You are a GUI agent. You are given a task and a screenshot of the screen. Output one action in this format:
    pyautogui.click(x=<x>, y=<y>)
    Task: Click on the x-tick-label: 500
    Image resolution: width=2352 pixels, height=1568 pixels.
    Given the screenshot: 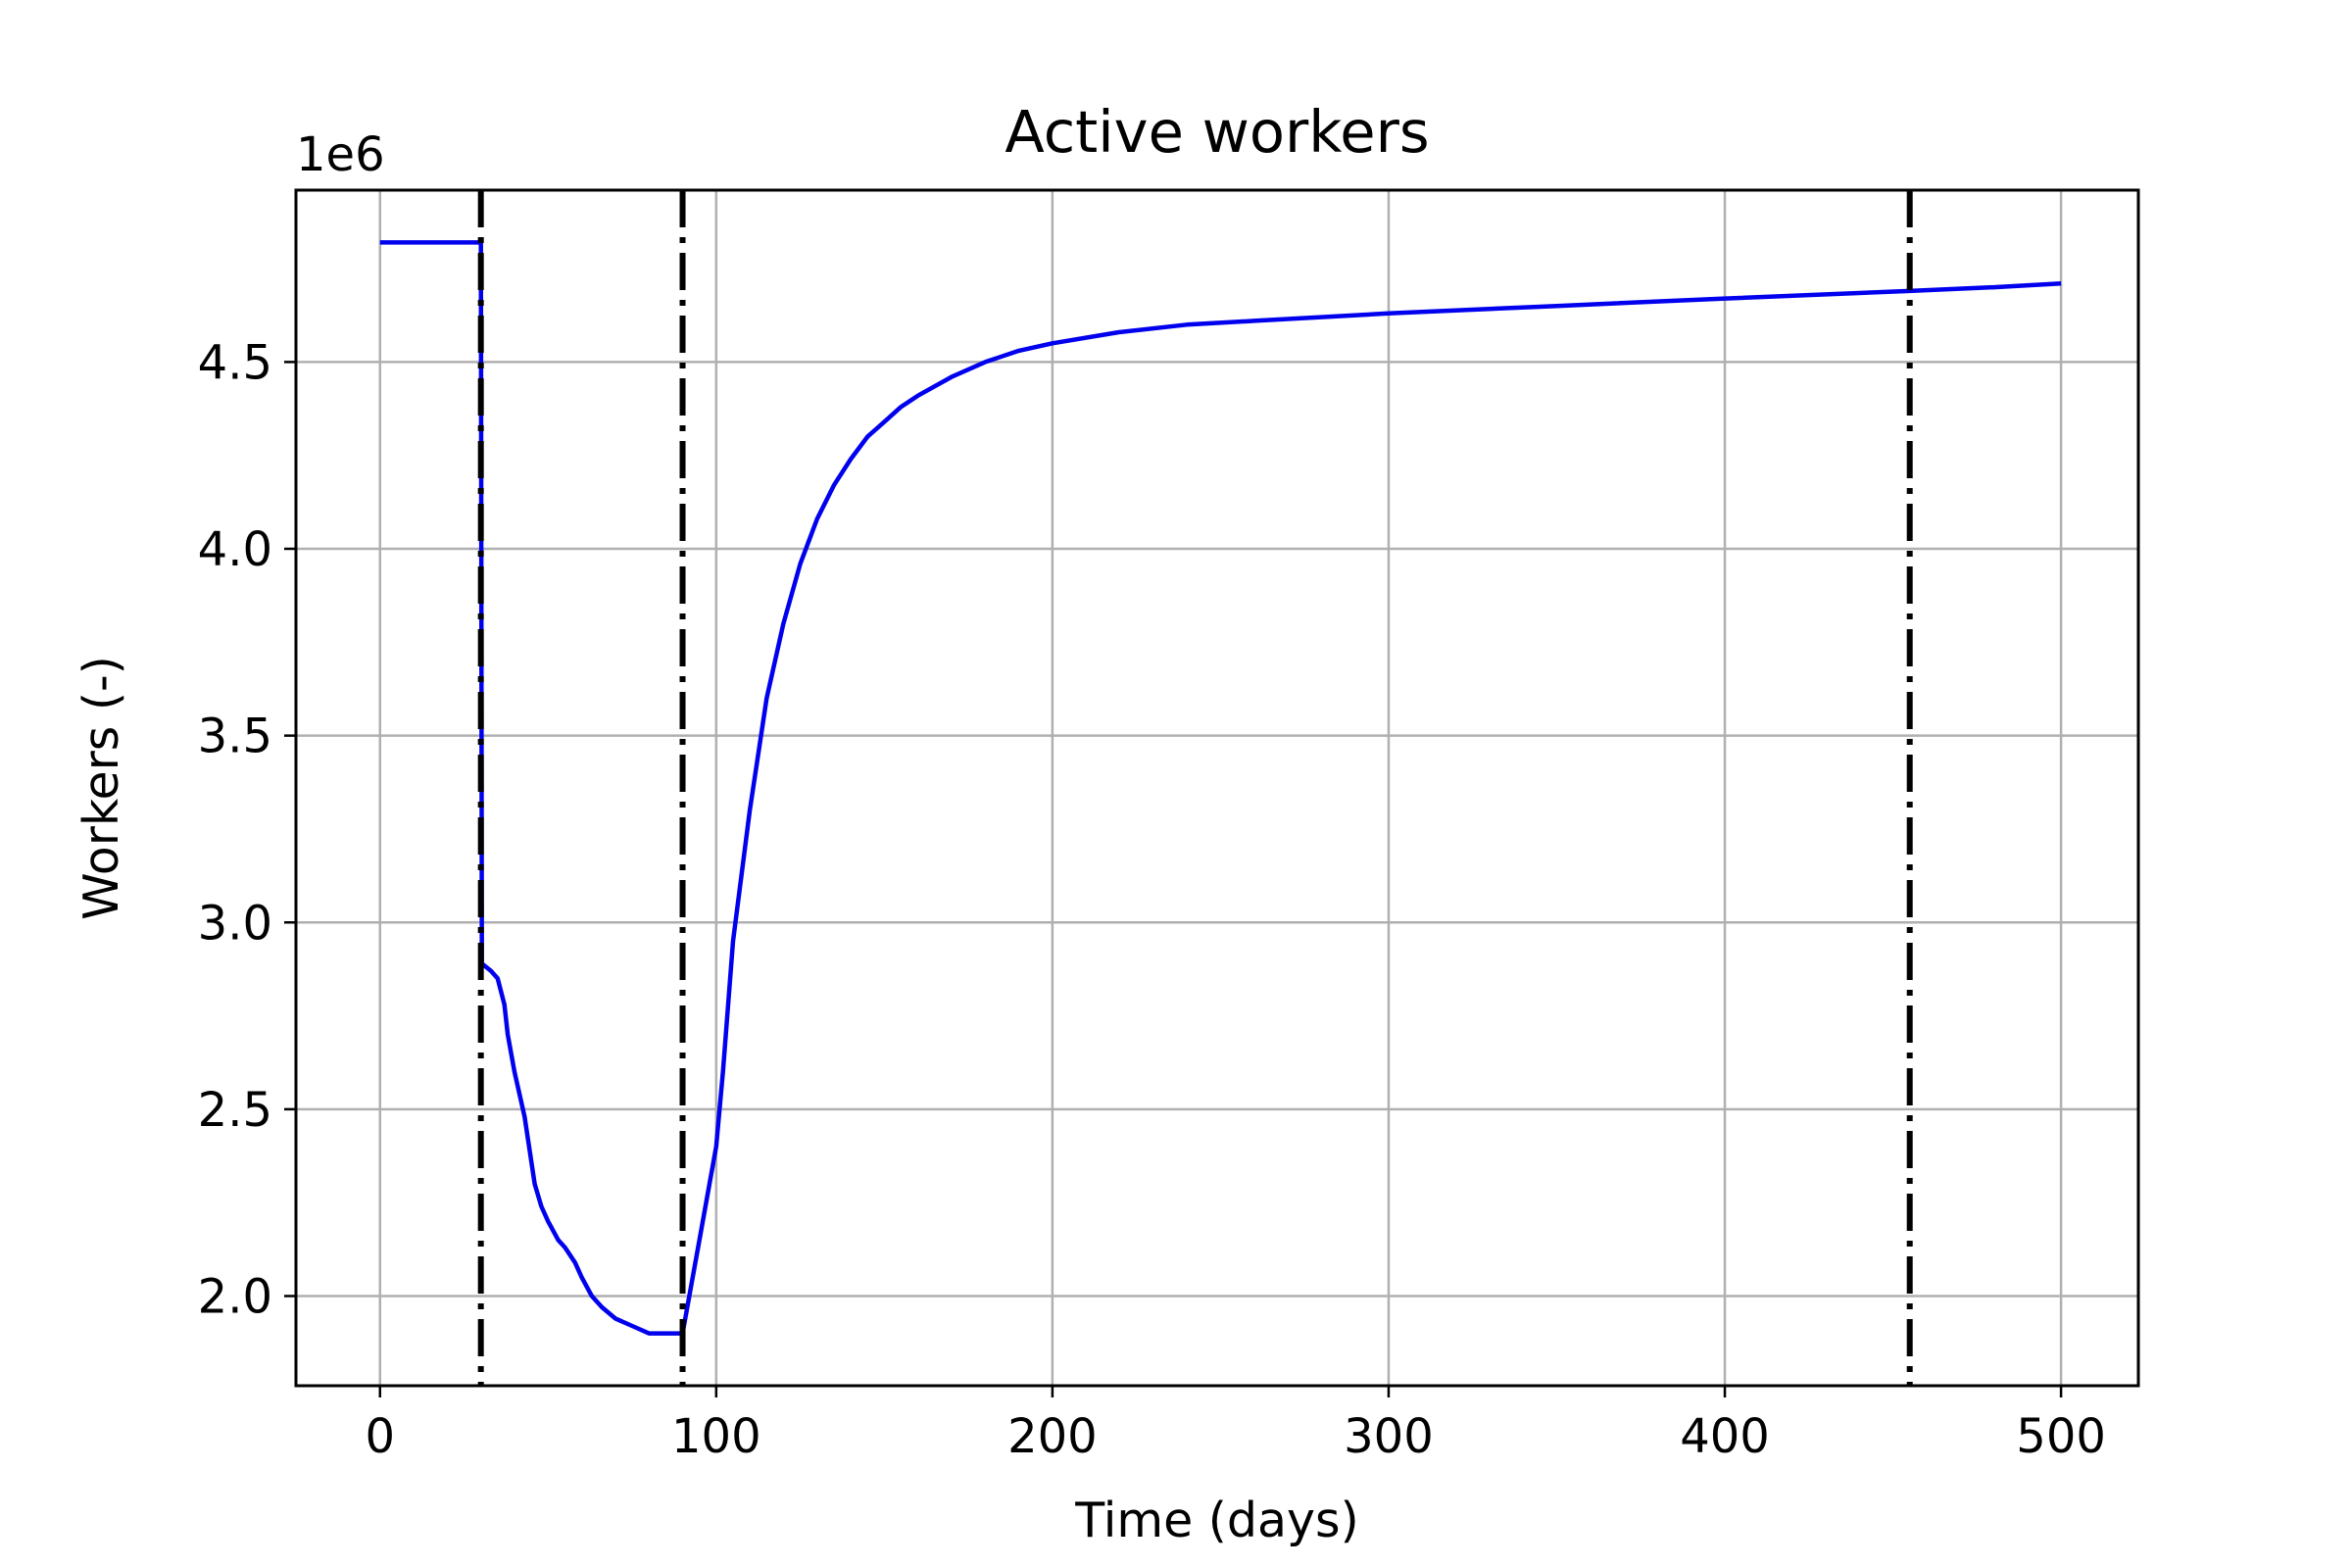 What is the action you would take?
    pyautogui.click(x=2061, y=1436)
    